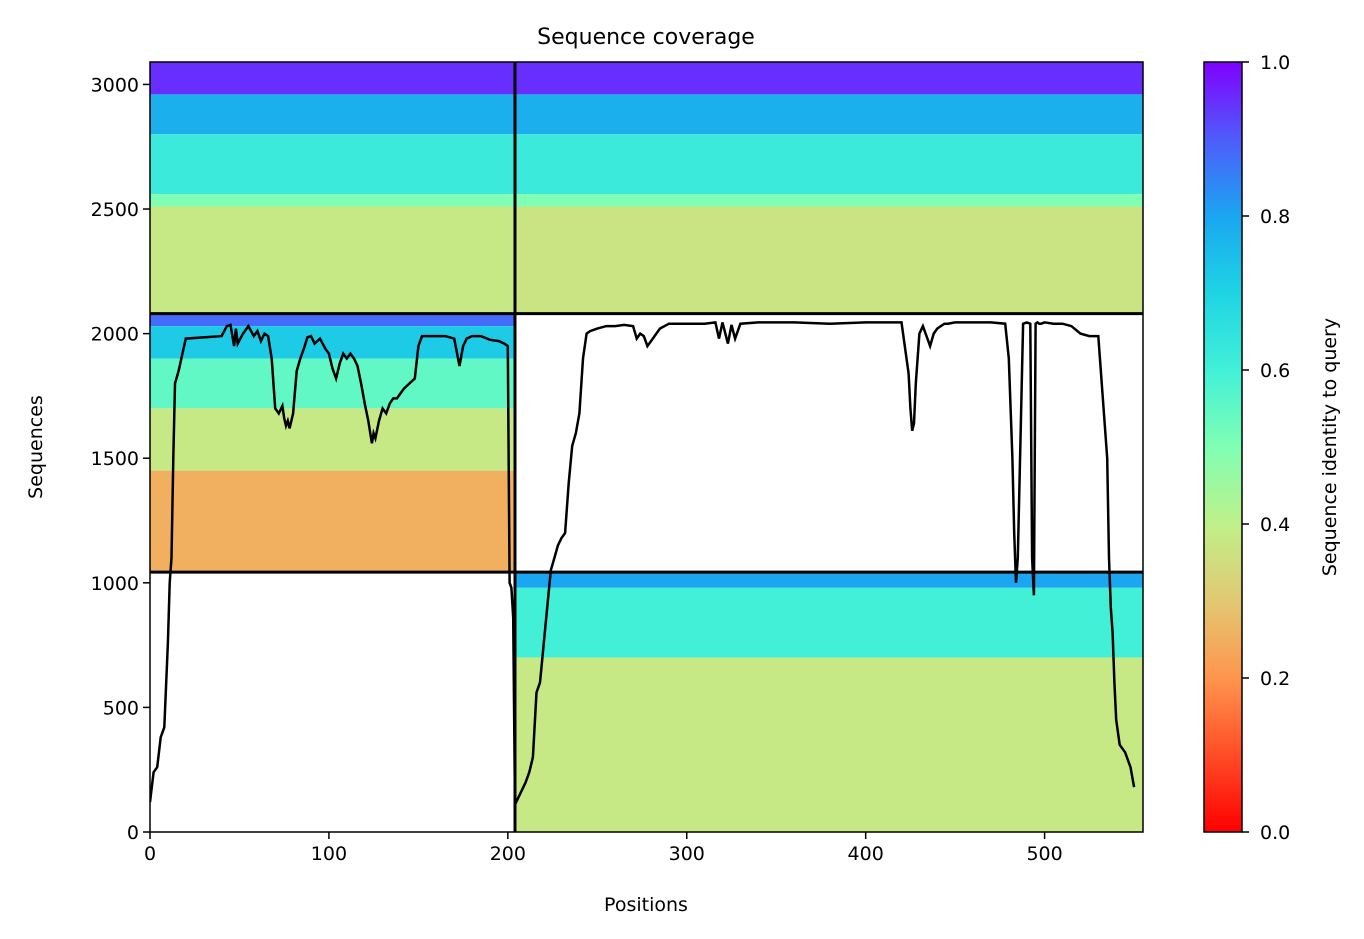  Describe the element at coordinates (603, 848) in the screenshot. I see `x-axis: 0 100 200 300 400 500` at that location.